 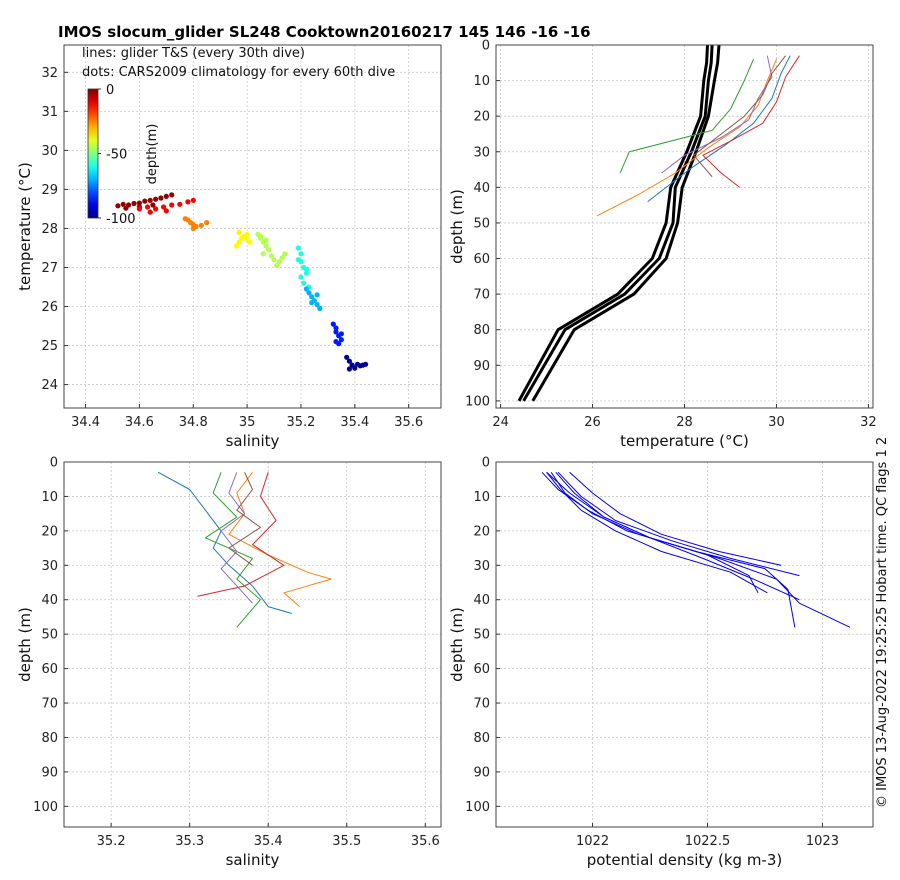 I want to click on climatology-line, so click(x=613, y=223).